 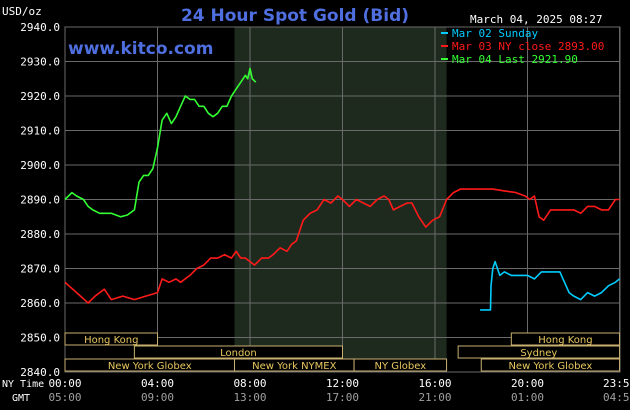 I want to click on chart-datetime: March 04, 2025 08:27, so click(x=536, y=19).